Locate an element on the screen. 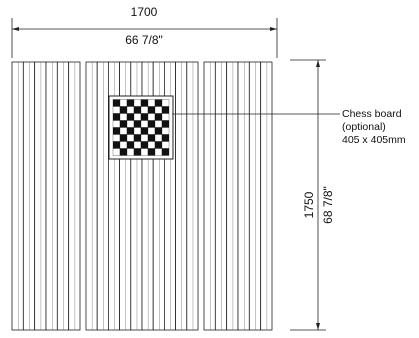  width-mm: 1700 is located at coordinates (144, 12).